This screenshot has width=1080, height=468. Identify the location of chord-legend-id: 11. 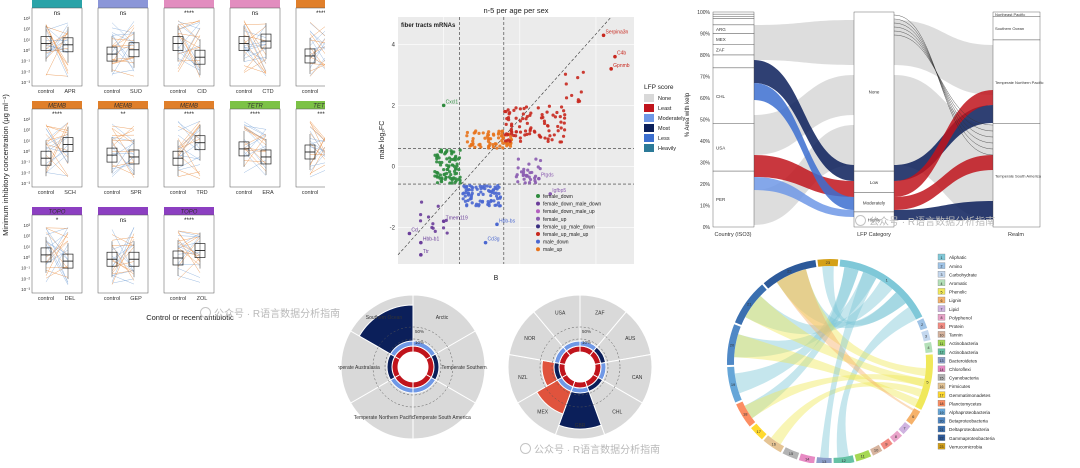
(942, 344).